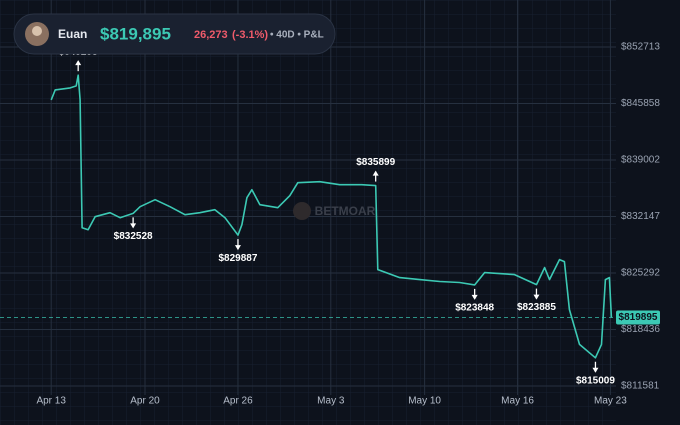 The height and width of the screenshot is (425, 680). I want to click on y-tick-label: $839002, so click(640, 160).